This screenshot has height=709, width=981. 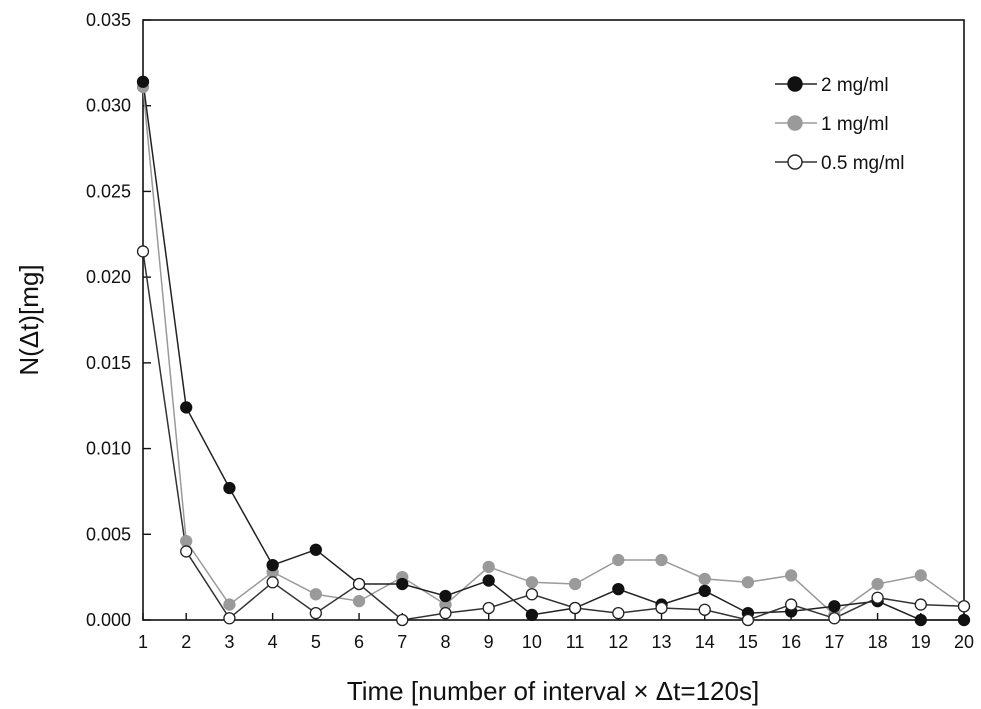 What do you see at coordinates (273, 642) in the screenshot?
I see `x-tick-label: 4` at bounding box center [273, 642].